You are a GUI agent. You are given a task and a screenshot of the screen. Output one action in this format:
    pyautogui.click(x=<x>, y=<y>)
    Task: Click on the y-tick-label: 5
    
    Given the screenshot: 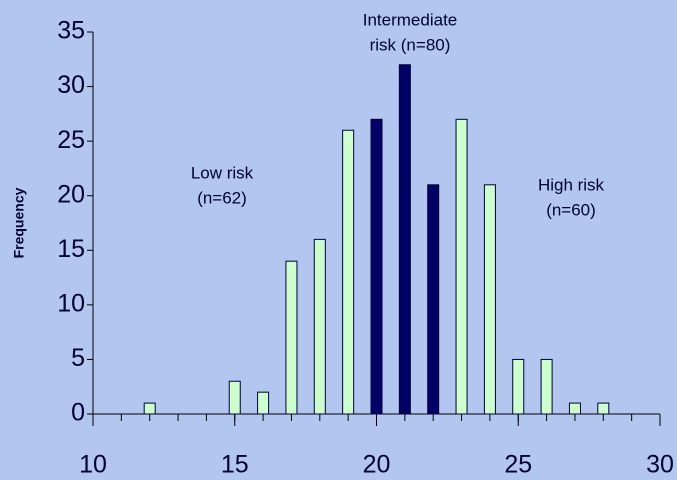 What is the action you would take?
    pyautogui.click(x=78, y=358)
    